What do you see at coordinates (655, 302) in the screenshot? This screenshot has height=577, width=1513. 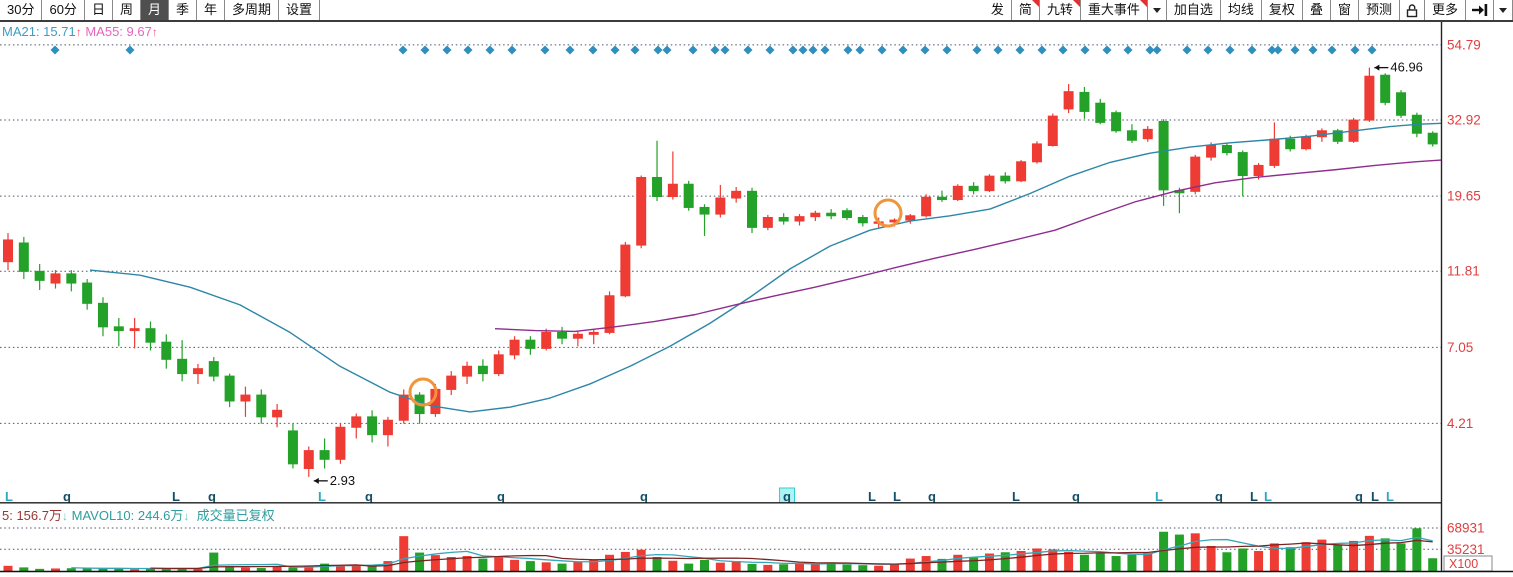 I see `highlight-circles` at bounding box center [655, 302].